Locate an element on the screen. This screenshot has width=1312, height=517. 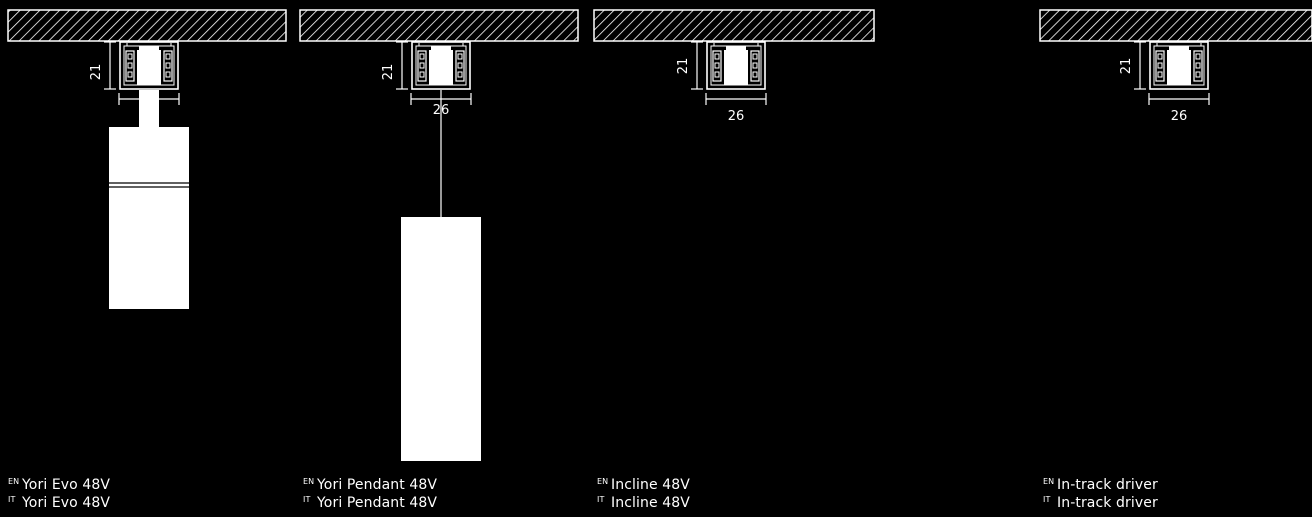
product-name-it: Yori Pendant 48V is located at coordinates (377, 503).